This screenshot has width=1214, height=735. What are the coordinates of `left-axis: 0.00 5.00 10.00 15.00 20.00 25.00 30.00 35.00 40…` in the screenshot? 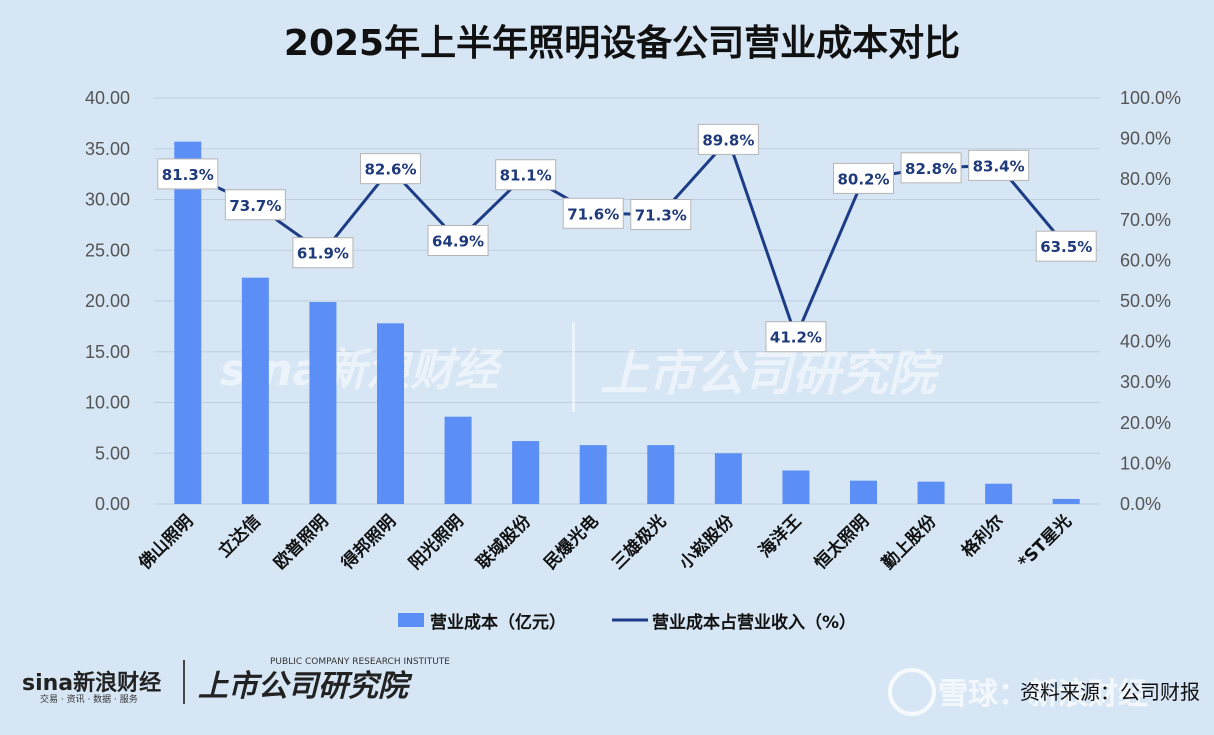 It's located at (107, 301).